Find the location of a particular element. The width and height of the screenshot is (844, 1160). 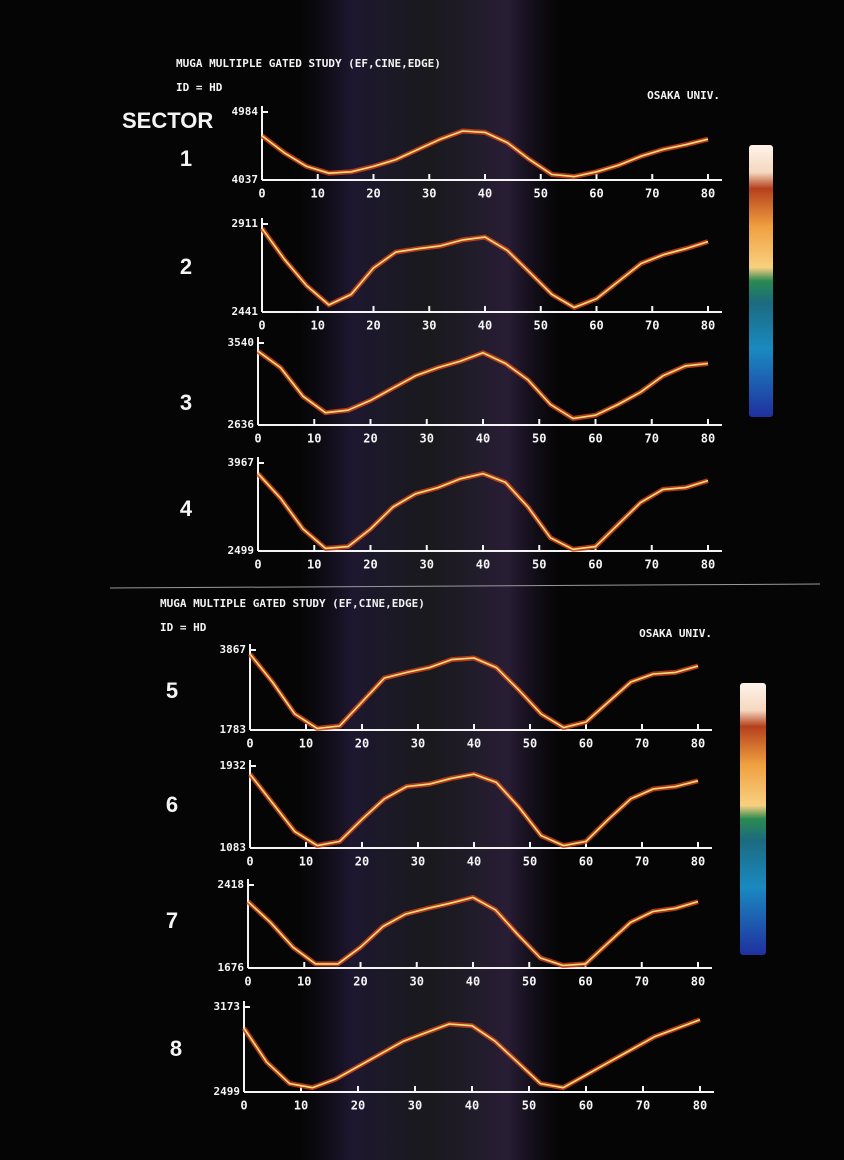

y-tick-label: 1932 is located at coordinates (233, 765).